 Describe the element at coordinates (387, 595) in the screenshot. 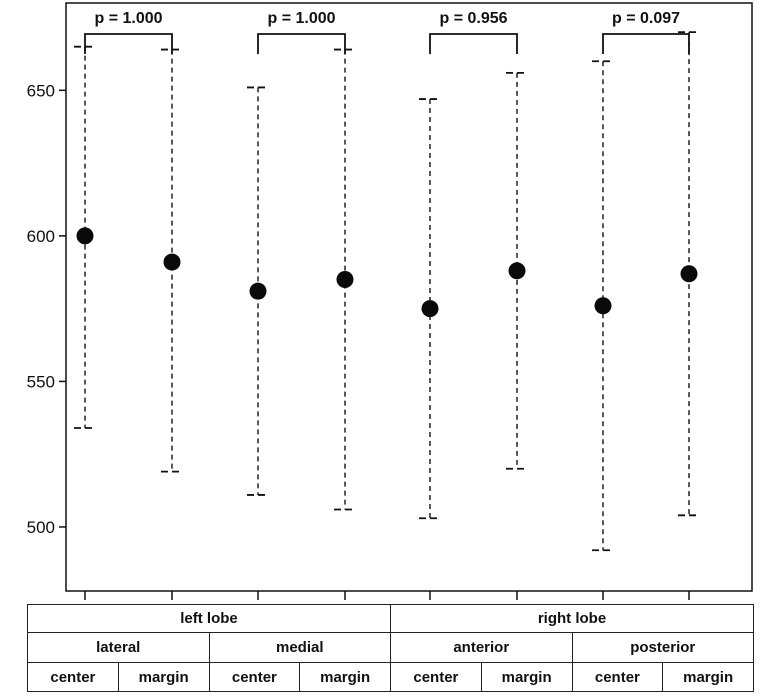

I see `x-axis-ticks` at that location.